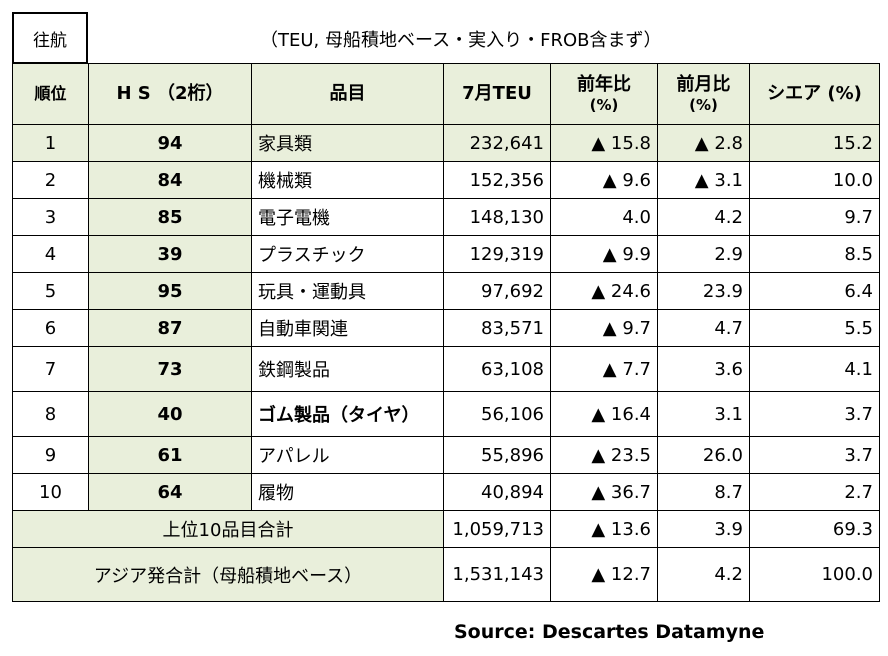 The height and width of the screenshot is (656, 888). What do you see at coordinates (50, 217) in the screenshot?
I see `rank-cell: 3` at bounding box center [50, 217].